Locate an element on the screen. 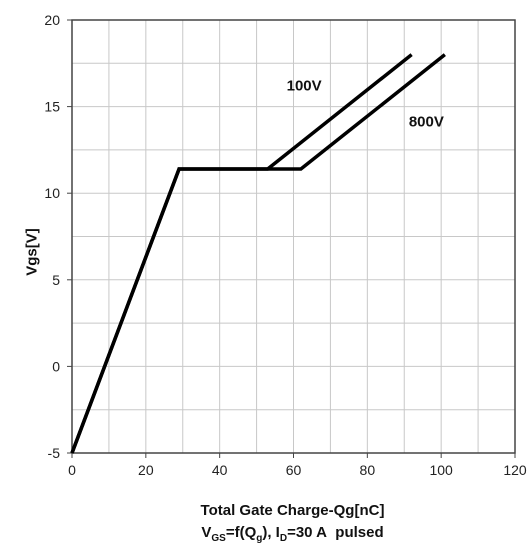 This screenshot has width=530, height=550. x-tick-label: 100 is located at coordinates (441, 470).